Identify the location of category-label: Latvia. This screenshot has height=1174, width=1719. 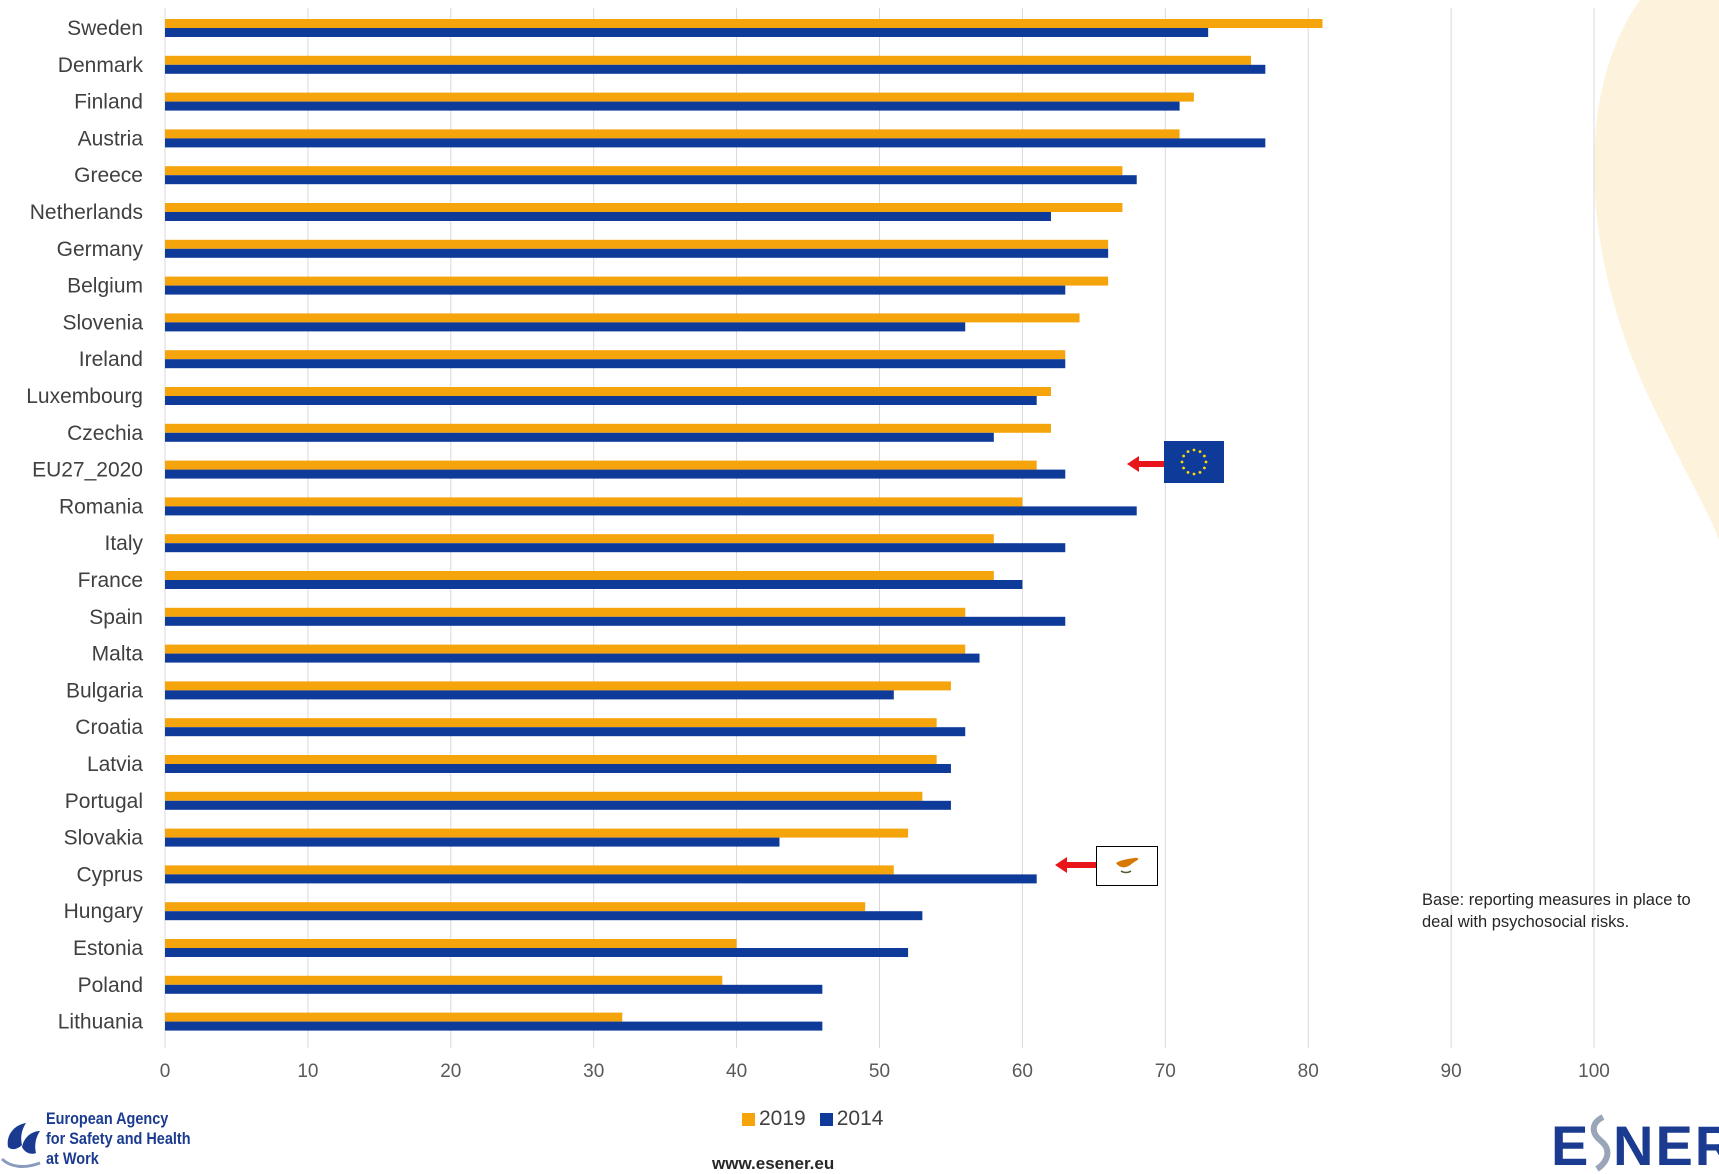
(115, 764).